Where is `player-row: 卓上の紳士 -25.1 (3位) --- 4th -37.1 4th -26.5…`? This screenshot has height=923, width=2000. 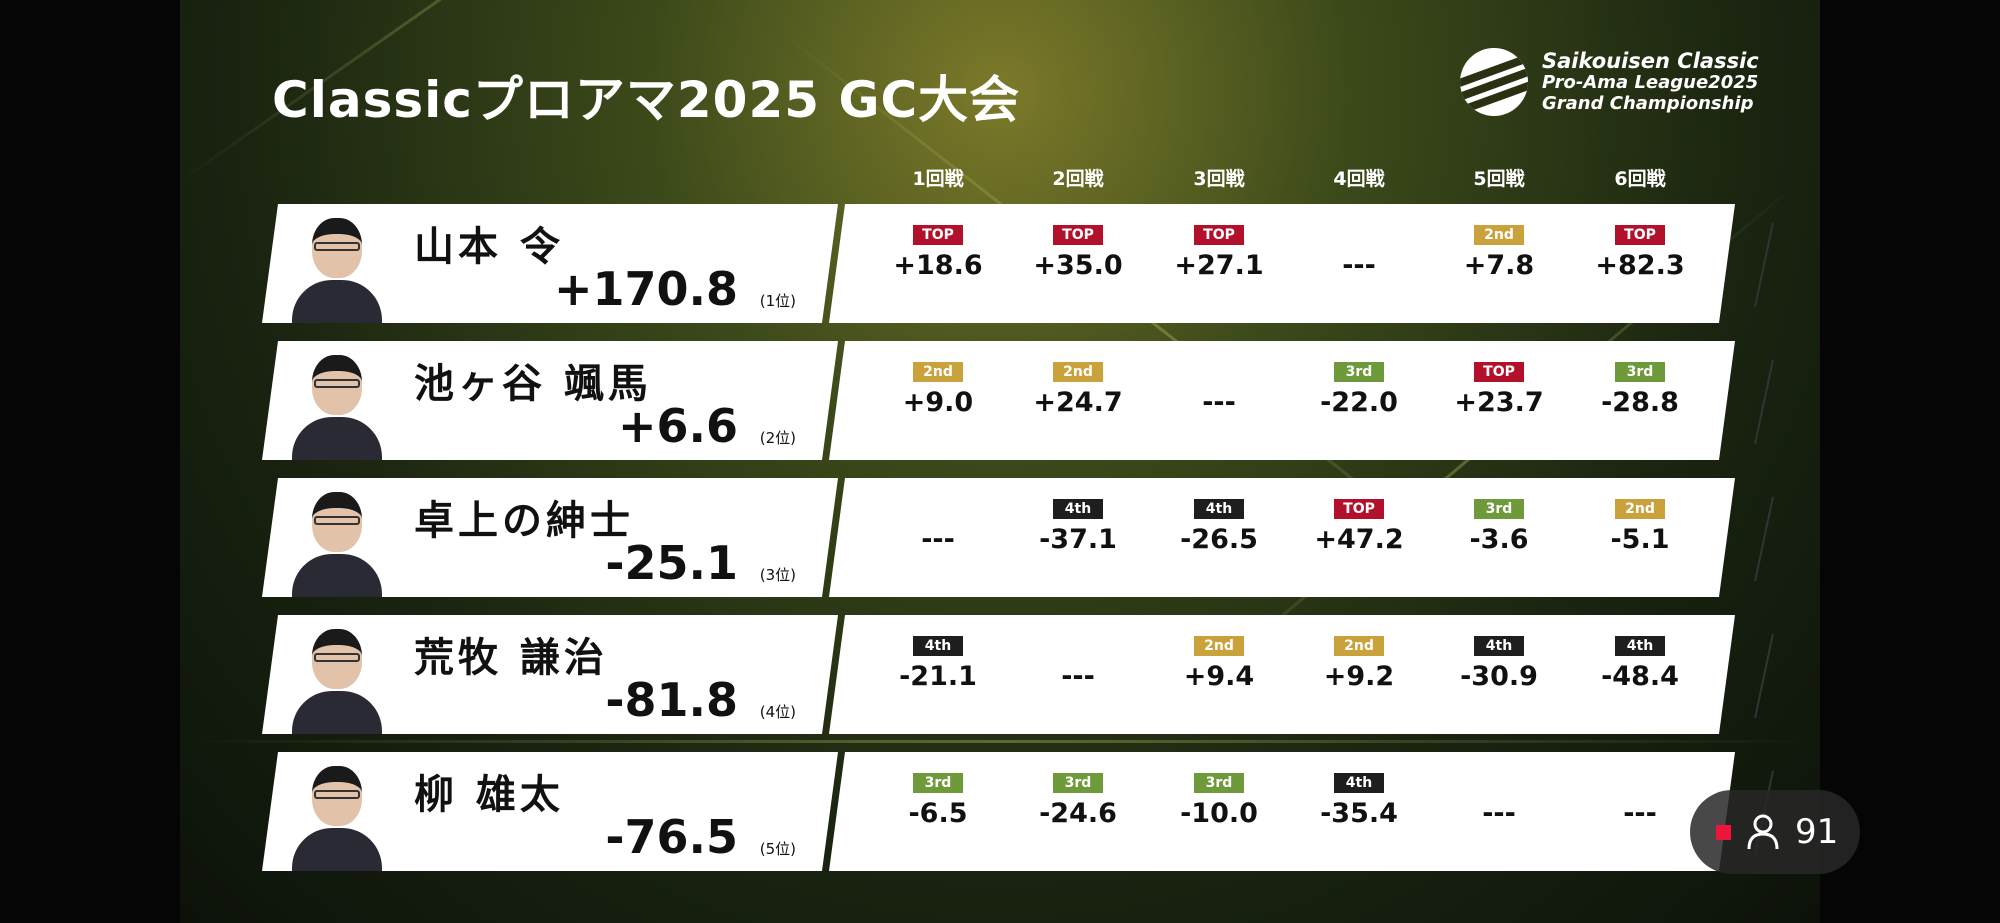 player-row: 卓上の紳士 -25.1 (3位) --- 4th -37.1 4th -26.5… is located at coordinates (1000, 537).